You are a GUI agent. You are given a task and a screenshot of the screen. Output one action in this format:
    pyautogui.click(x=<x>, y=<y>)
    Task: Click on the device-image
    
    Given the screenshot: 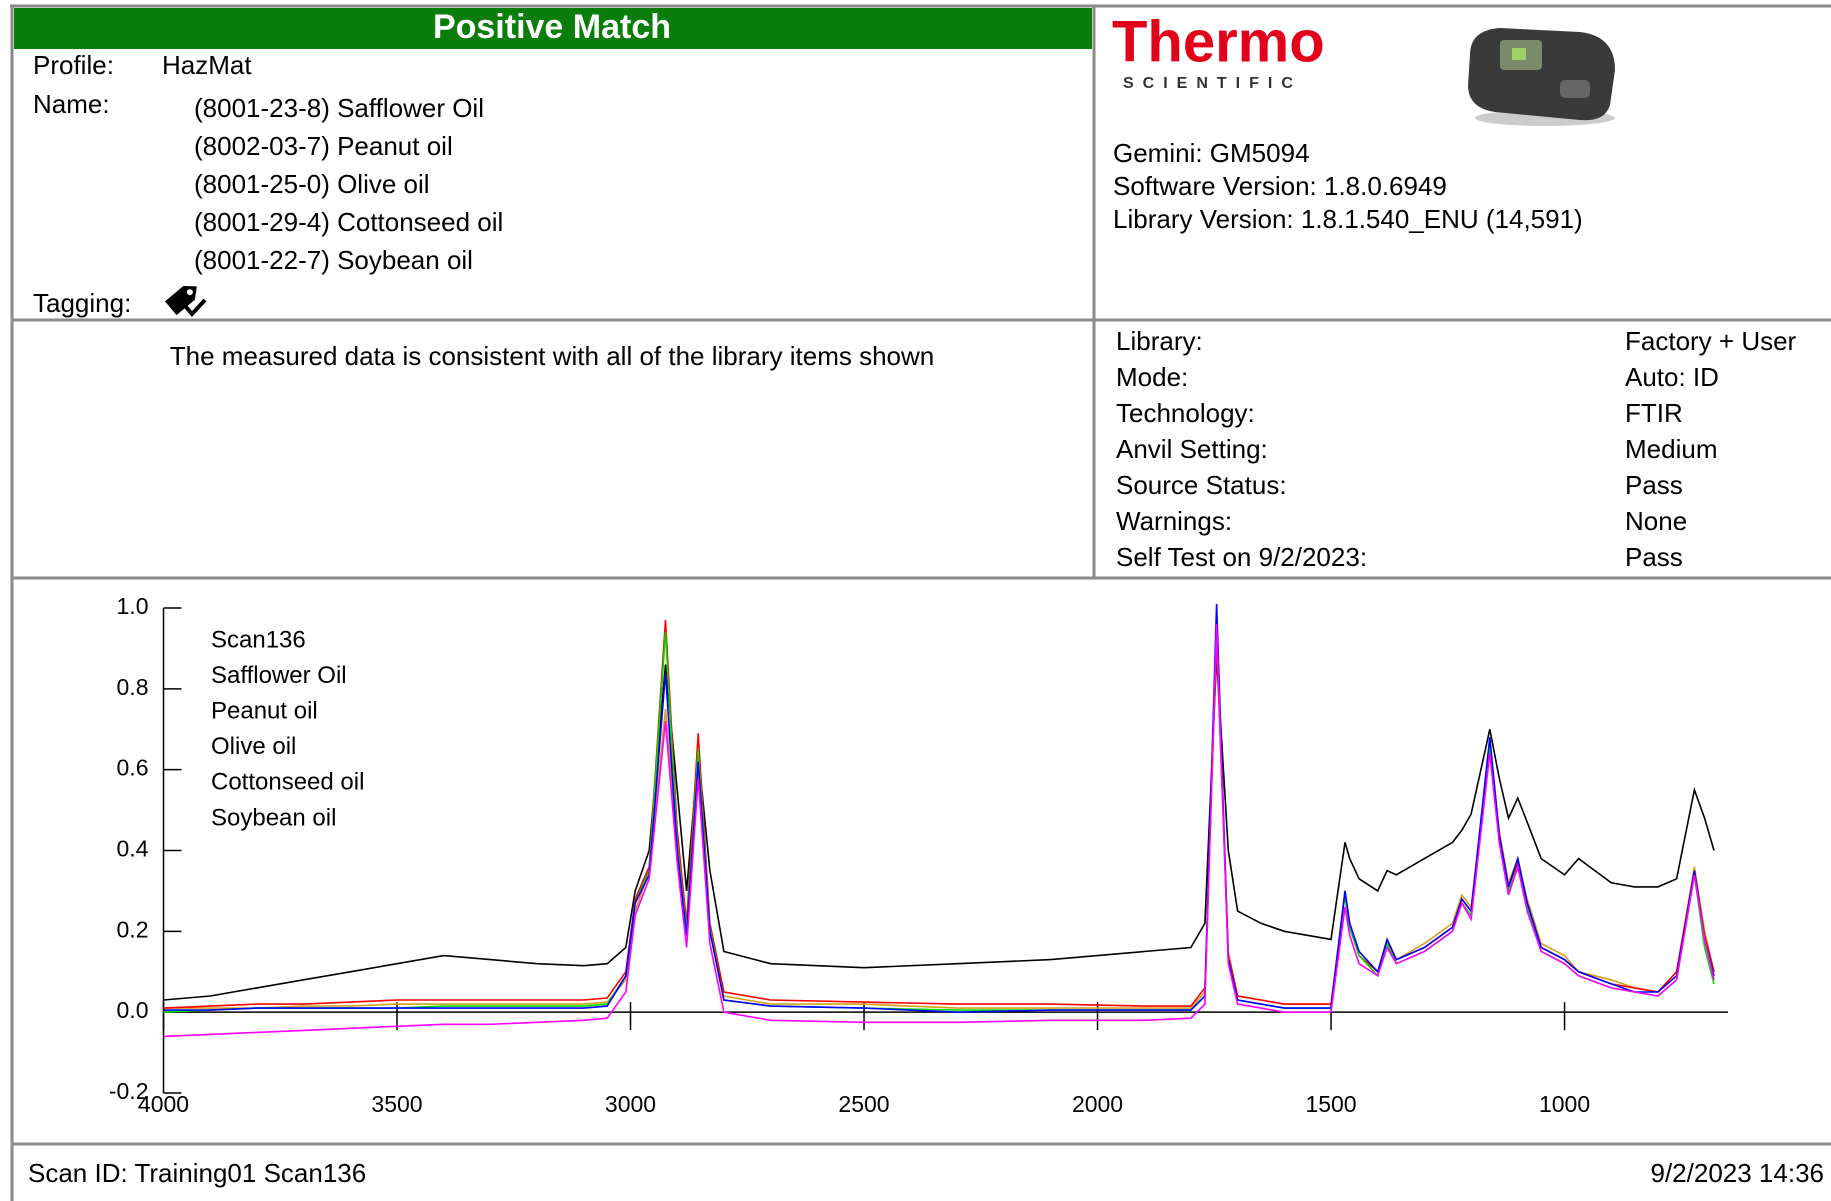 What is the action you would take?
    pyautogui.click(x=1541, y=77)
    